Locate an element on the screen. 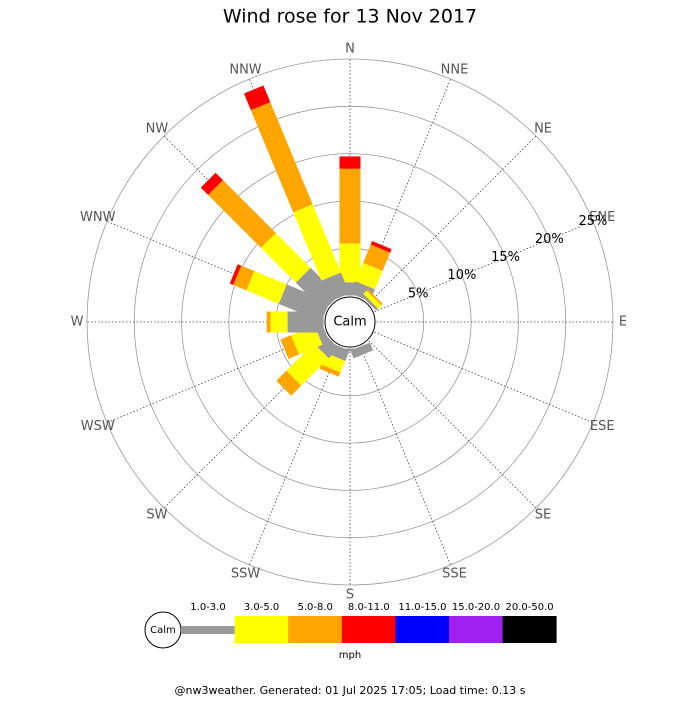 The width and height of the screenshot is (700, 704). legend-label: 3.0-5.0 is located at coordinates (261, 607).